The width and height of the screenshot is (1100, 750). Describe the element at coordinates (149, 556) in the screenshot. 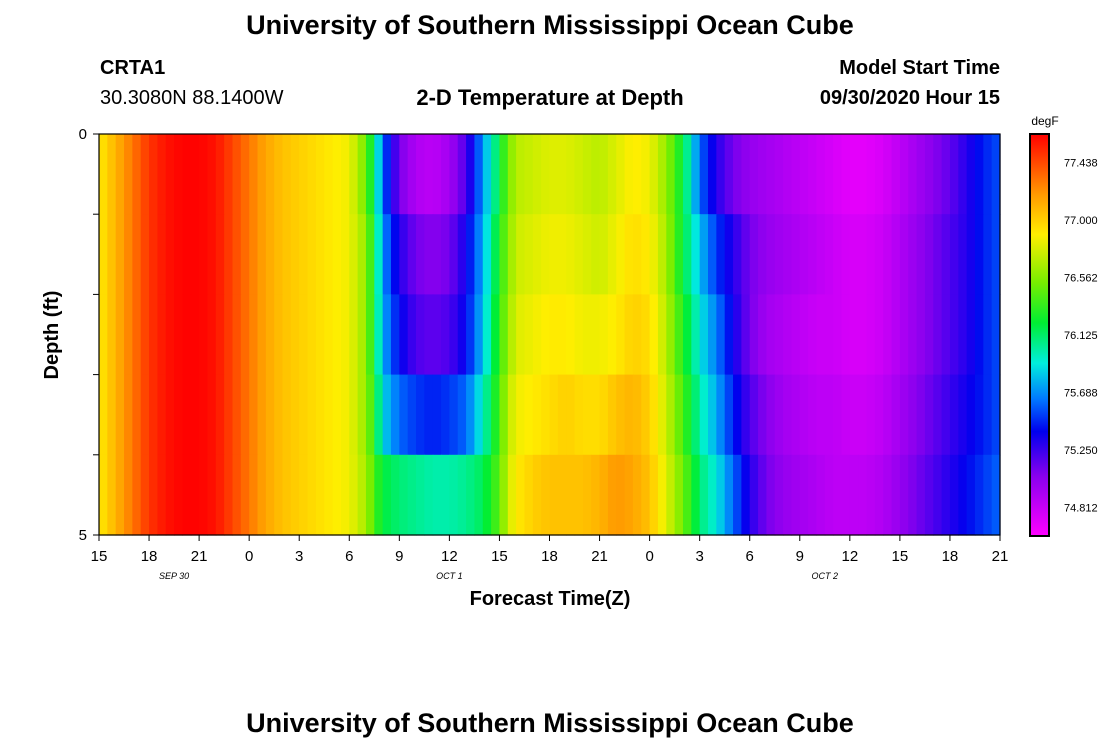

I see `x-tick-label: 18` at that location.